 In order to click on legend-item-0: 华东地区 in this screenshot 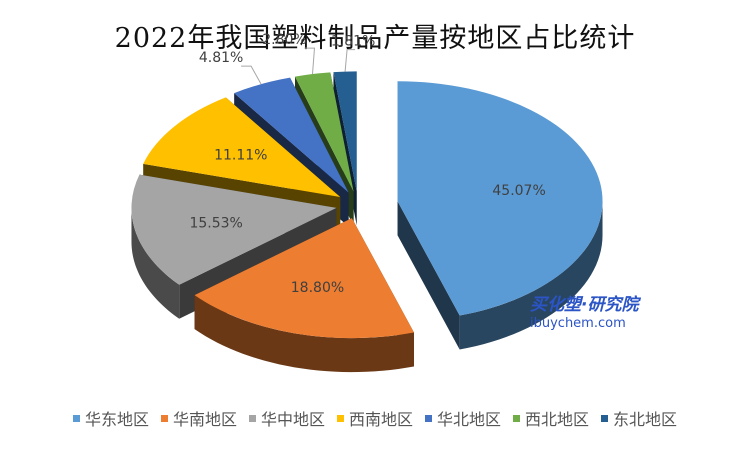, I will do `click(110, 418)`.